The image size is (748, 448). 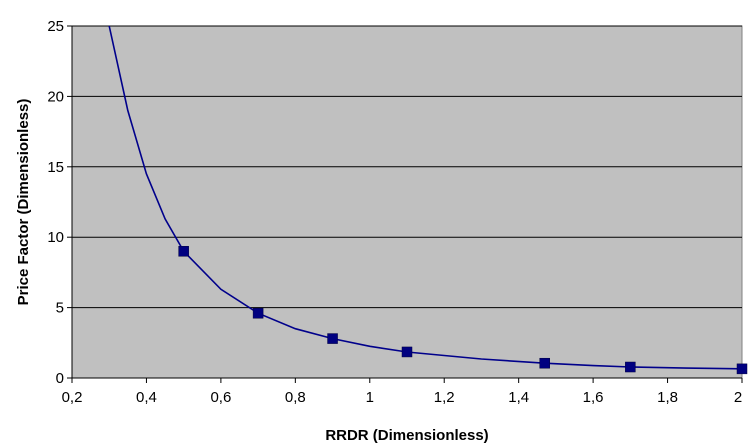 What do you see at coordinates (370, 397) in the screenshot?
I see `x-tick-label: 1` at bounding box center [370, 397].